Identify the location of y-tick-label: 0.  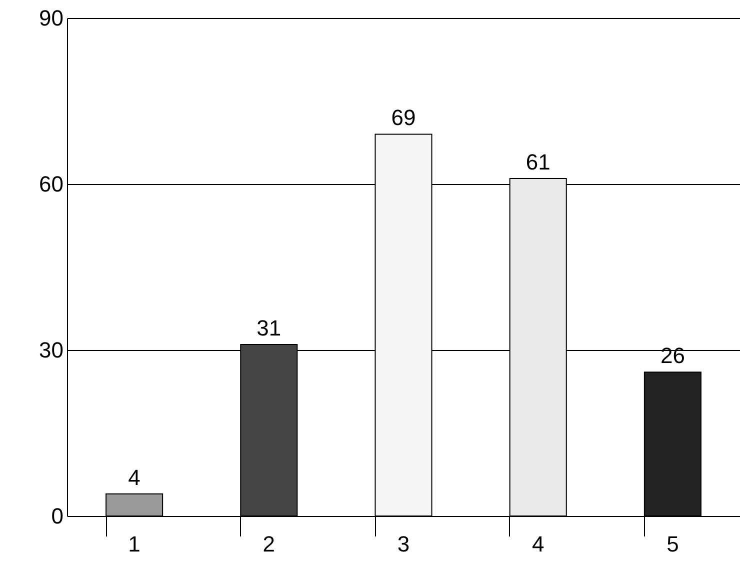
(57, 516).